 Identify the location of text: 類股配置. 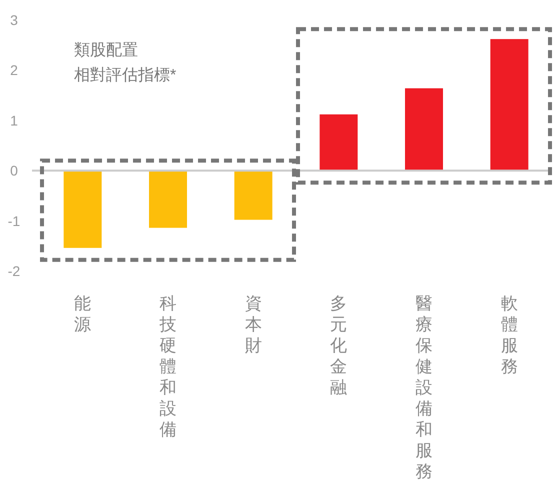
(106, 50).